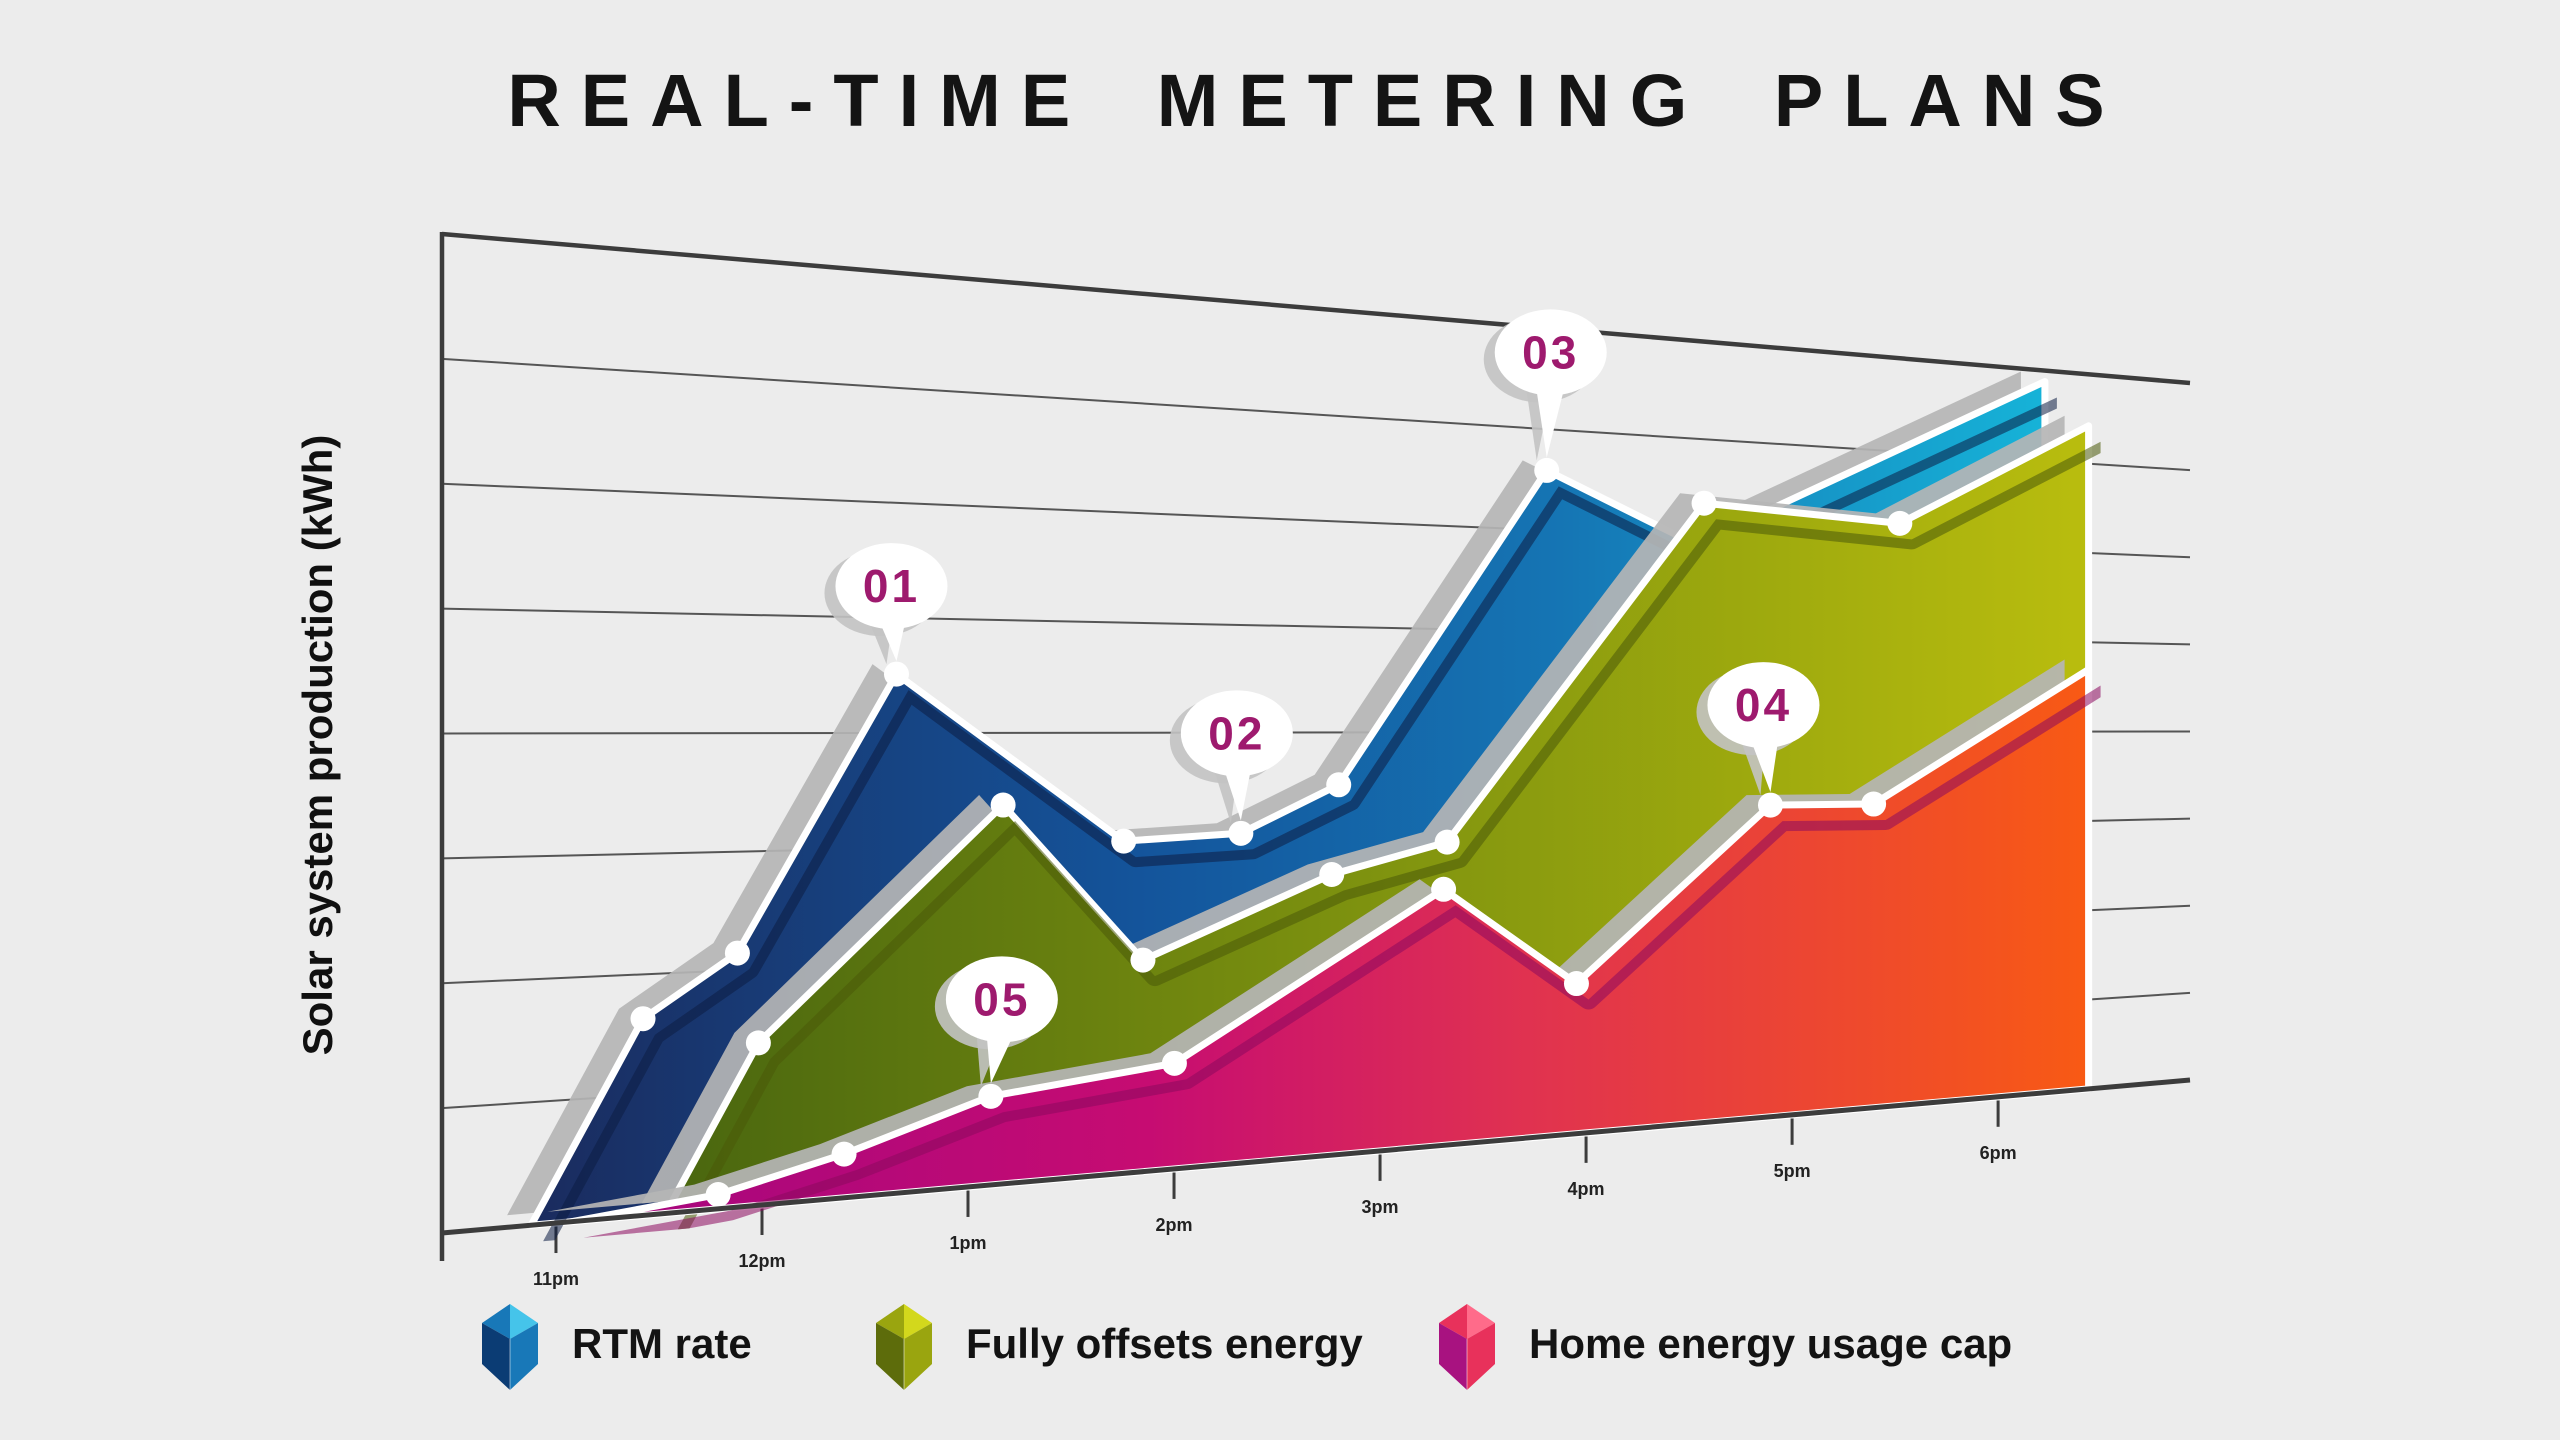 Image resolution: width=2560 pixels, height=1440 pixels. I want to click on legend-item-rtm-rate: RTM rate, so click(615, 1344).